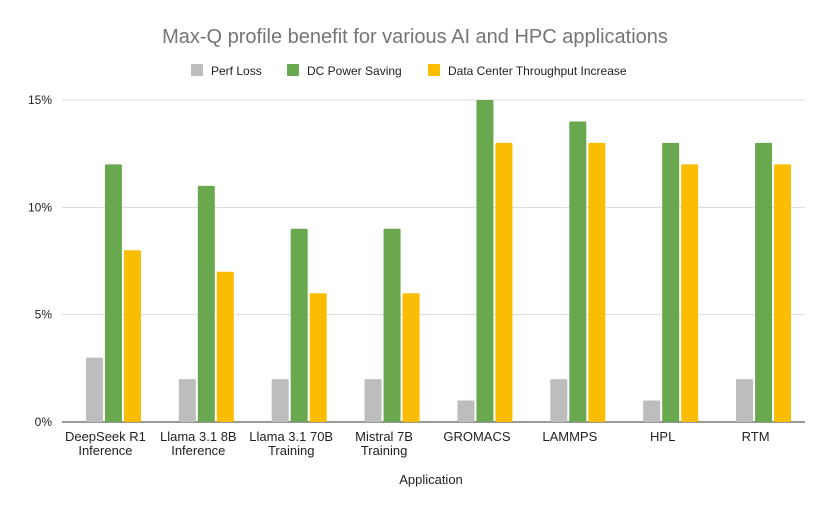 Image resolution: width=830 pixels, height=518 pixels. I want to click on y-tick-label: 5%, so click(44, 315).